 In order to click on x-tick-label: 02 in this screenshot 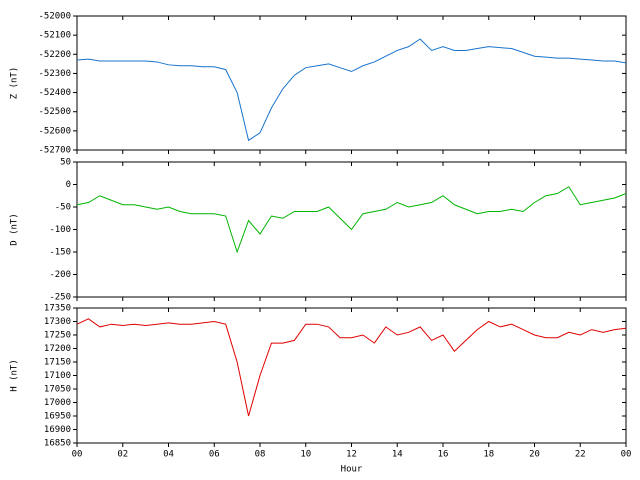, I will do `click(122, 455)`.